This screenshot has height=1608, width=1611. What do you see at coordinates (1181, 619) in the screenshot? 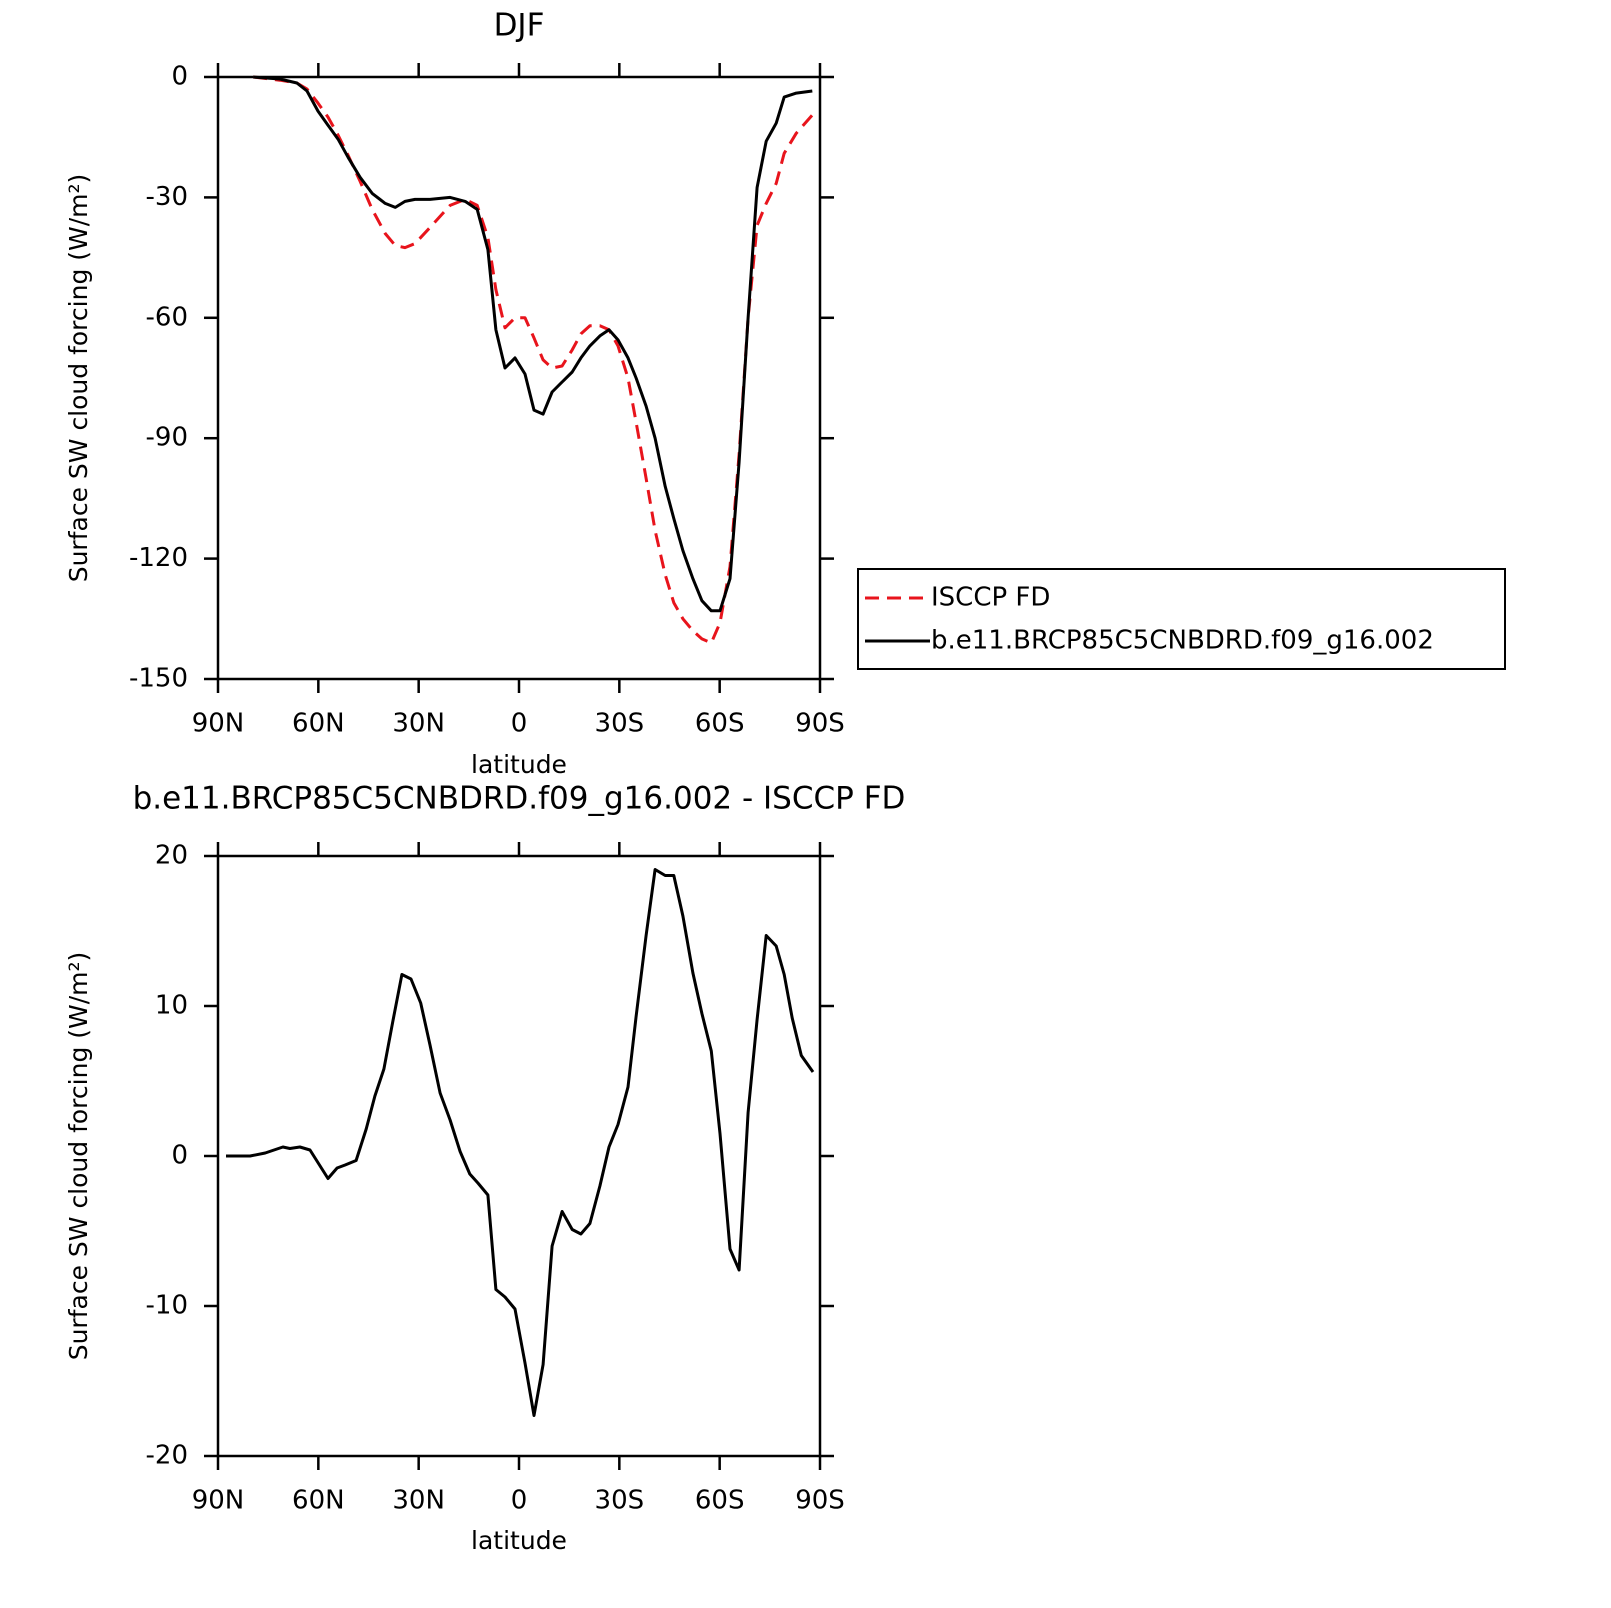
I see `legend-box` at bounding box center [1181, 619].